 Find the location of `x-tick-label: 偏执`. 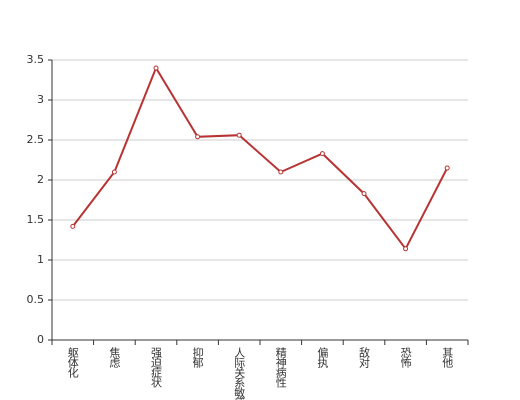

x-tick-label: 偏执 is located at coordinates (322, 357).